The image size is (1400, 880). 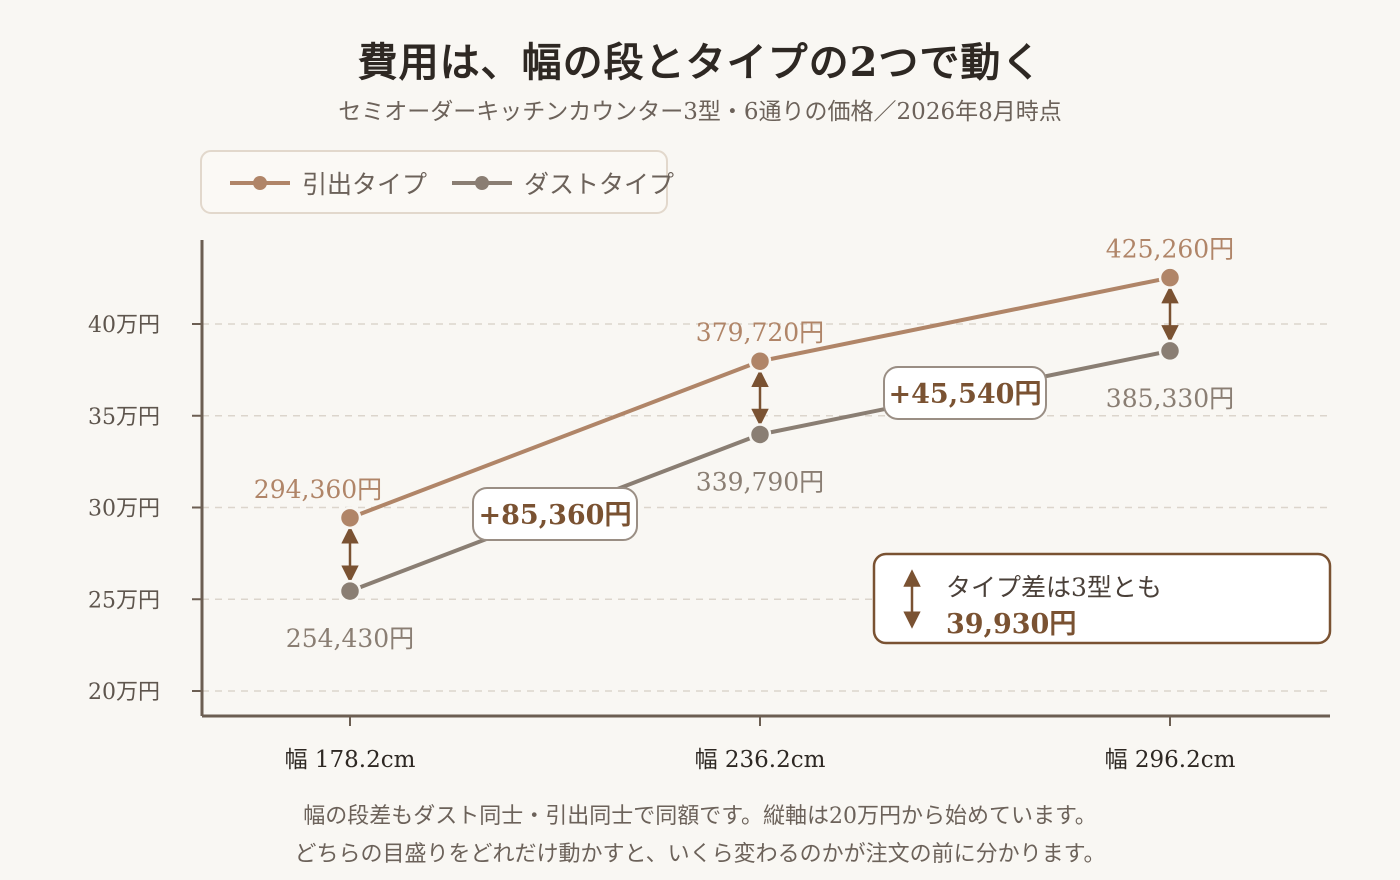 What do you see at coordinates (760, 332) in the screenshot?
I see `data-label: 379,720円` at bounding box center [760, 332].